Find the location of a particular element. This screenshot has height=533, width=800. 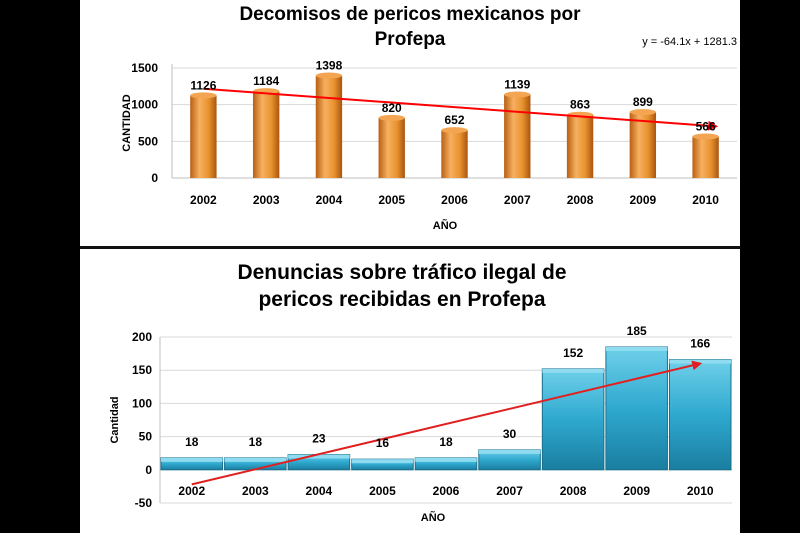

chart2-title-line1: Denuncias sobre tráfico ilegal de is located at coordinates (401, 272).